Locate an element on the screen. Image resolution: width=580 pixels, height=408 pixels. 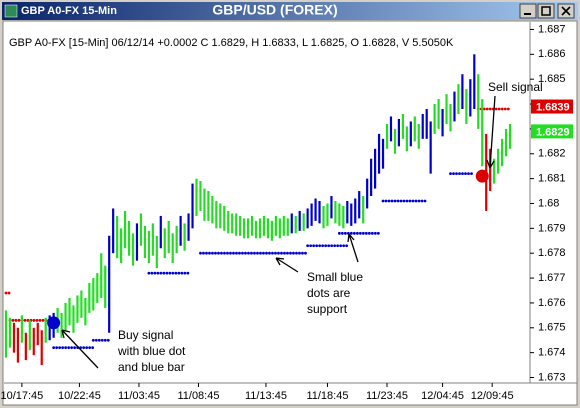
y-tick-label: 1.677 is located at coordinates (552, 278).